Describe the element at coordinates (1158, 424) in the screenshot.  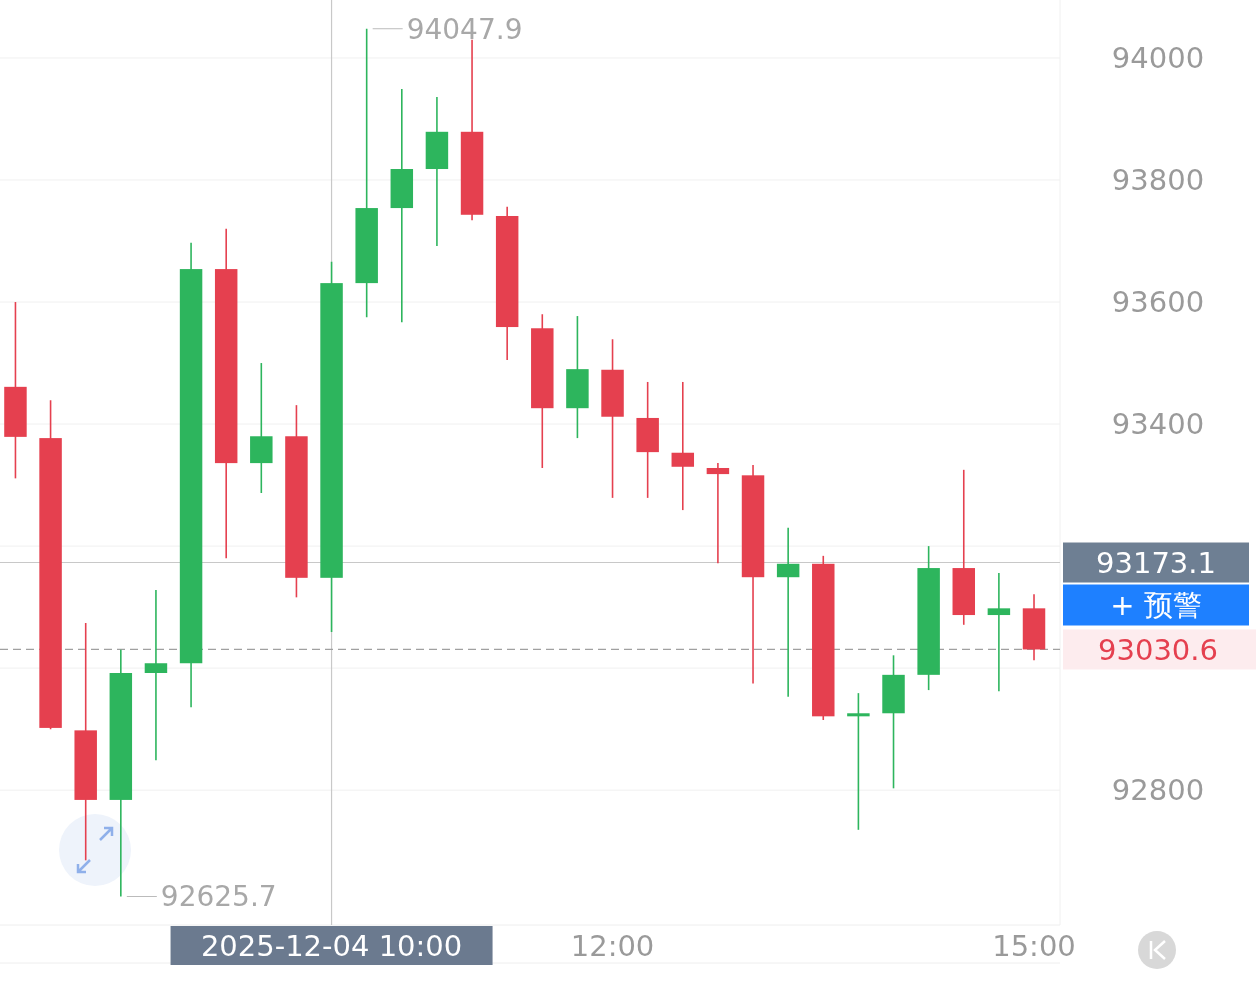
I see `y-tick-label: 93400` at that location.